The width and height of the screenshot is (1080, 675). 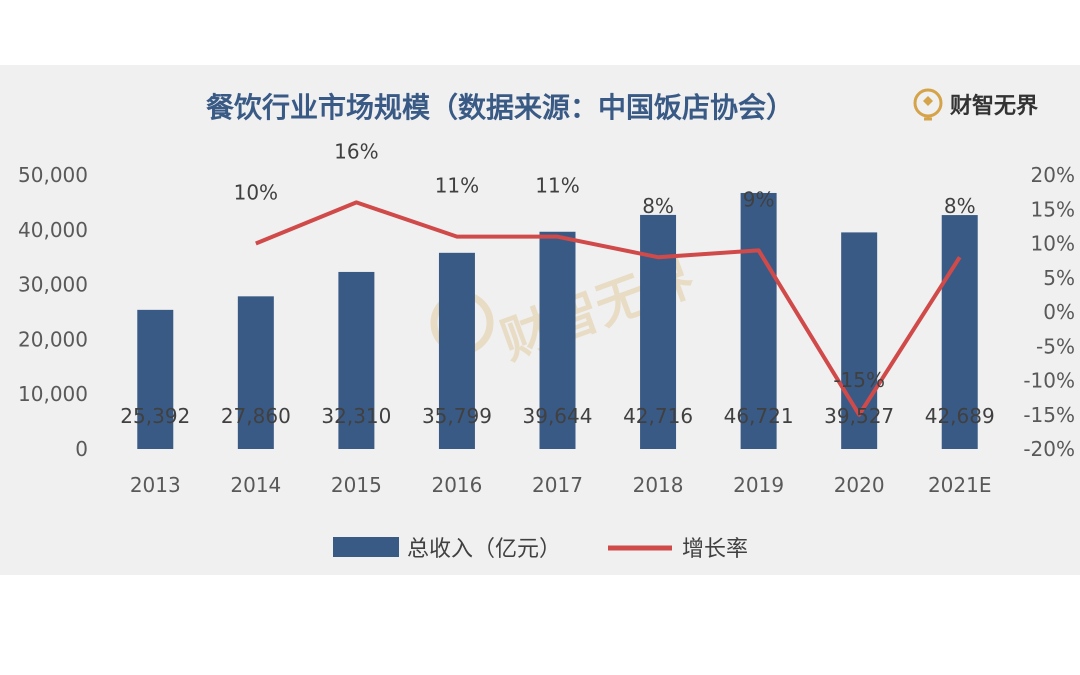 What do you see at coordinates (356, 416) in the screenshot?
I see `bar-value-label: 32,310` at bounding box center [356, 416].